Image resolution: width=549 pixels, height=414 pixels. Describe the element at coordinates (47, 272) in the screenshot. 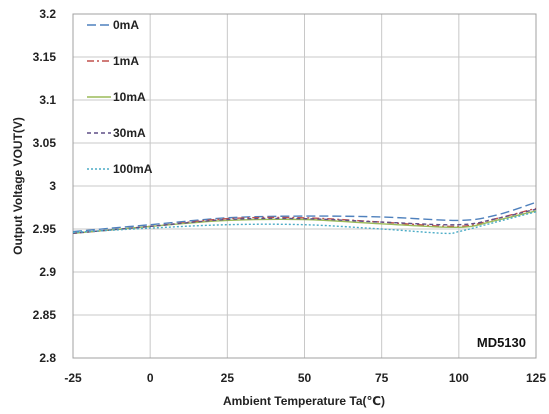

I see `y-tick-label: 2.9` at that location.